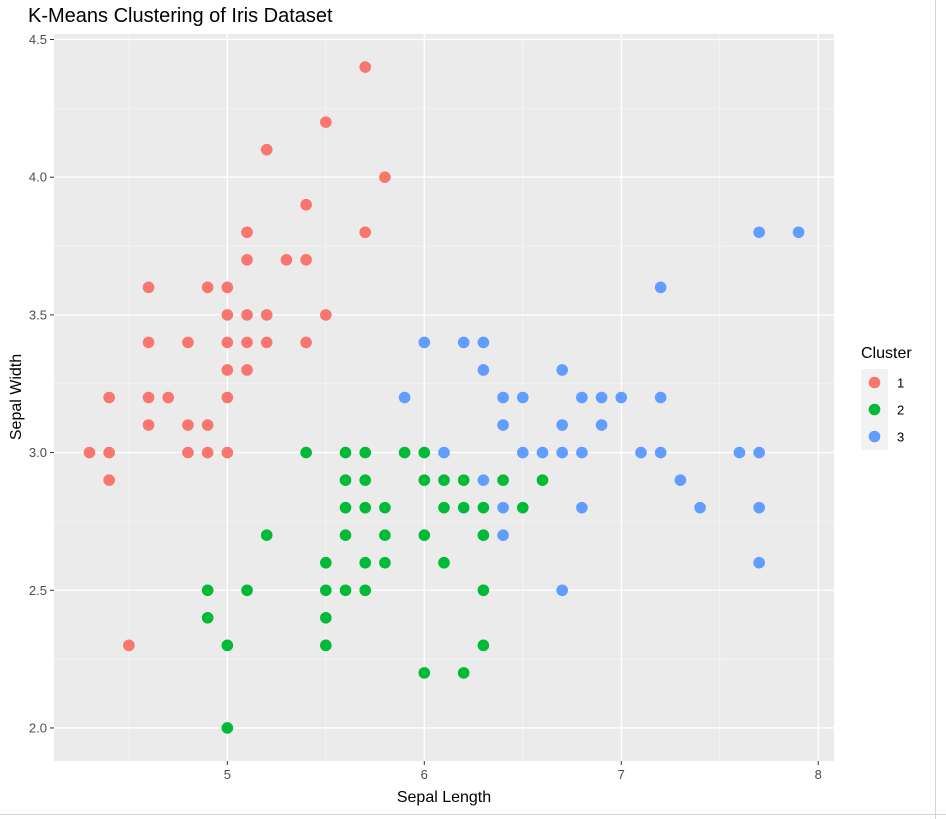 The image size is (946, 819). What do you see at coordinates (38, 727) in the screenshot?
I see `y-tick-label: 2.0` at bounding box center [38, 727].